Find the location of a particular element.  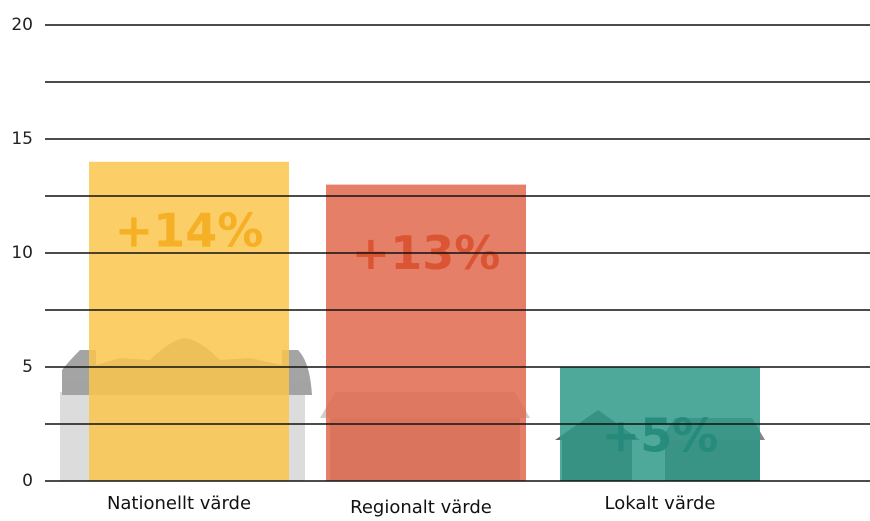

value-label: +5% is located at coordinates (660, 436).